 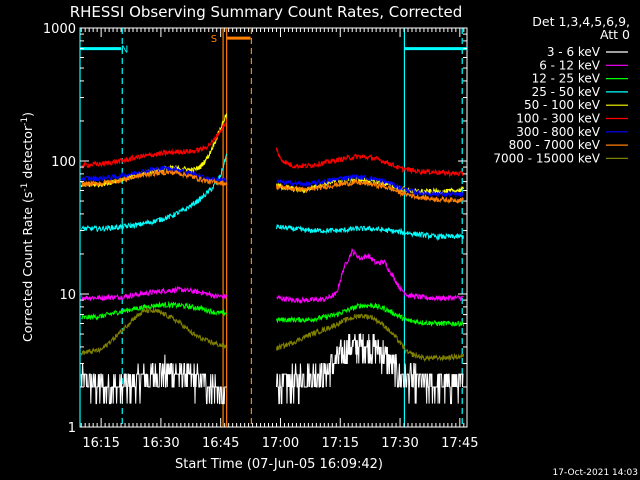 What do you see at coordinates (27, 114) in the screenshot?
I see `y-axis-label-end: )` at bounding box center [27, 114].